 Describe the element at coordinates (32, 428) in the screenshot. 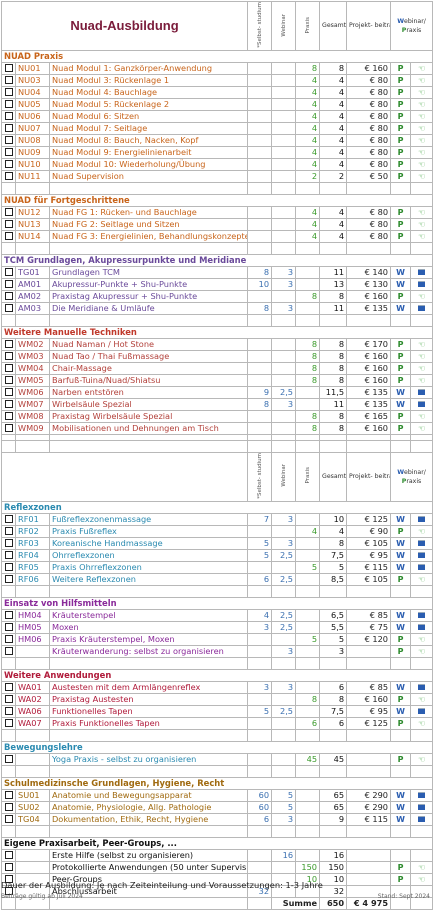

I see `course-code: WM09` at that location.